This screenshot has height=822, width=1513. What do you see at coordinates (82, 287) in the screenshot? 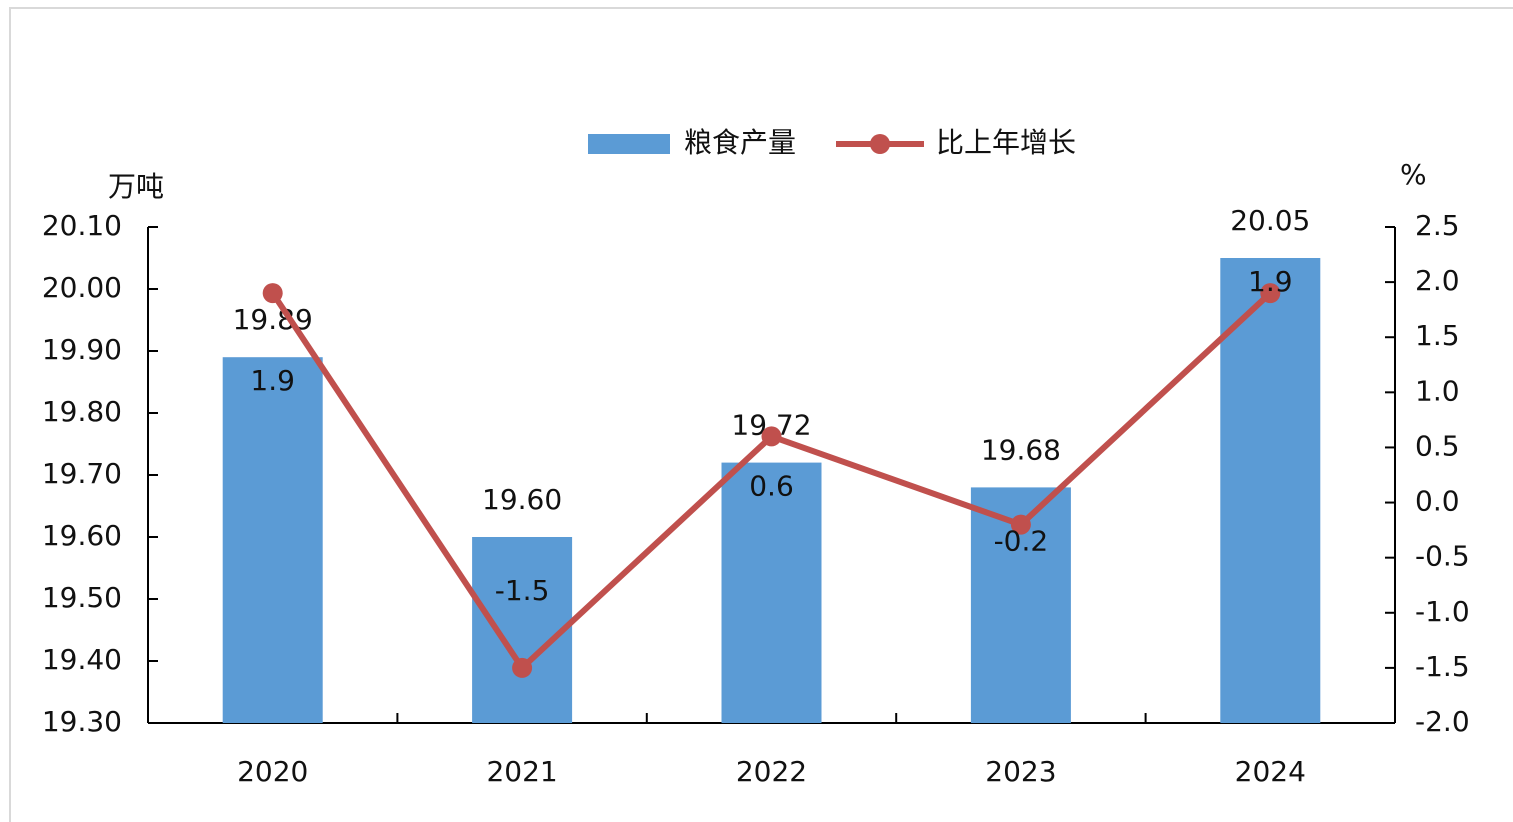
I see `y-tick-label: 20.00` at bounding box center [82, 287].